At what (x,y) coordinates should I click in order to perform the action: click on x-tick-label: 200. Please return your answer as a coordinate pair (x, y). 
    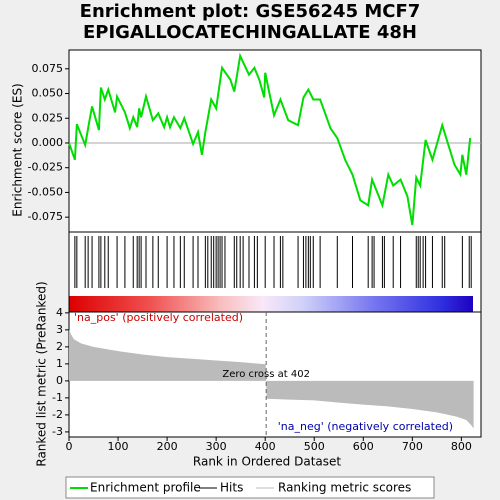
    Looking at the image, I should click on (167, 446).